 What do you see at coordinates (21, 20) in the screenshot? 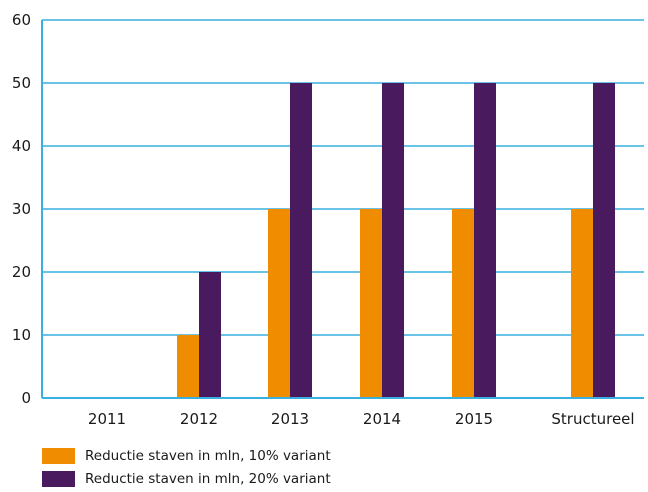
I see `y-tick-label: 60` at bounding box center [21, 20].